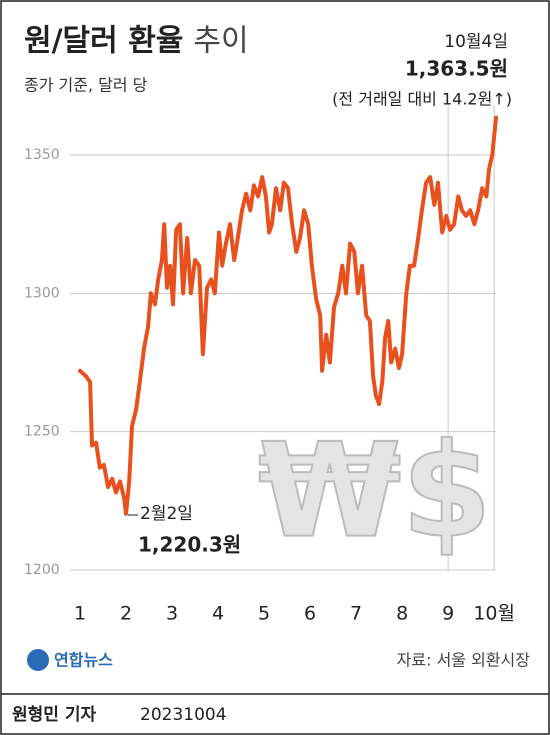 The height and width of the screenshot is (735, 550). Describe the element at coordinates (218, 614) in the screenshot. I see `x-tick-label: 4` at that location.